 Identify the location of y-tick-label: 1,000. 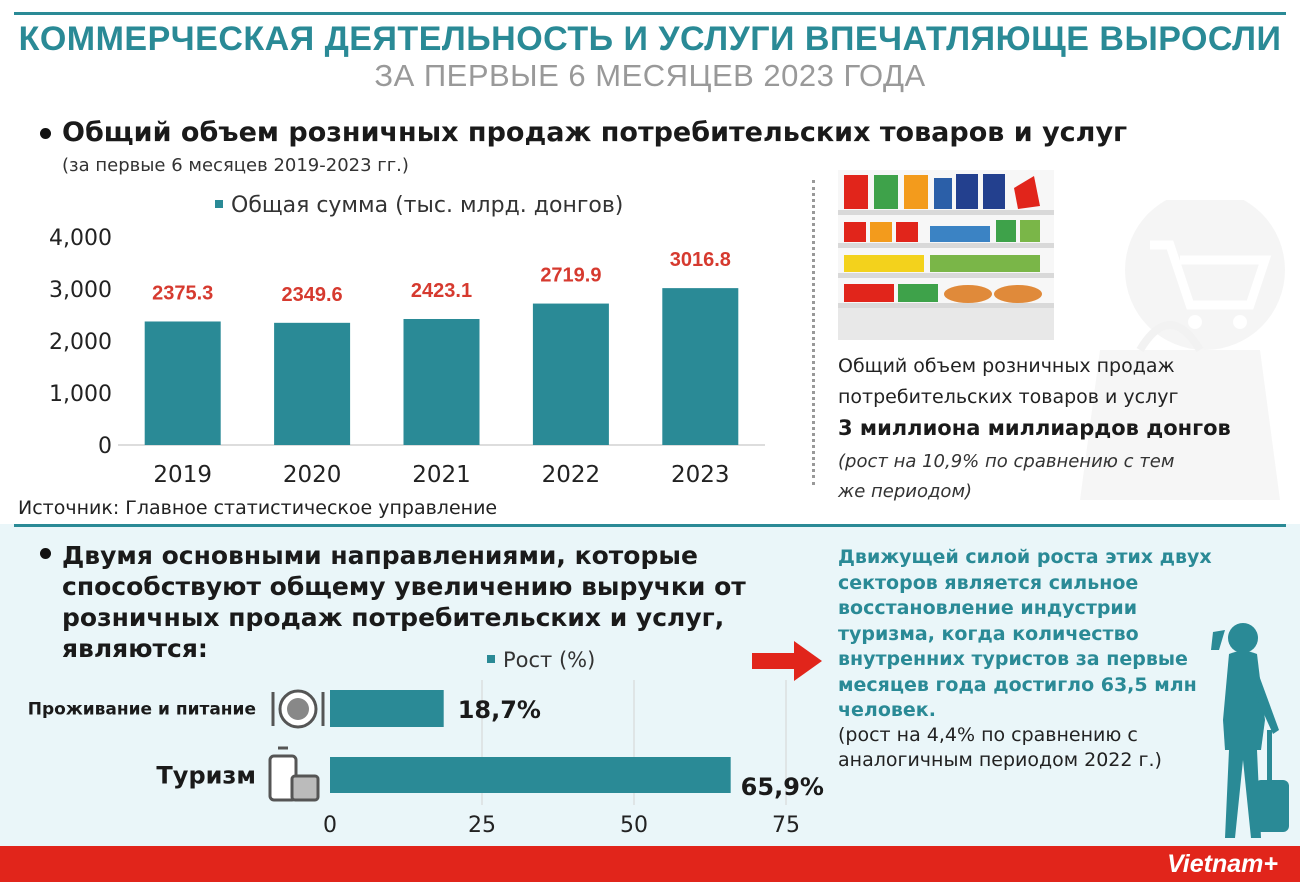
(80, 394).